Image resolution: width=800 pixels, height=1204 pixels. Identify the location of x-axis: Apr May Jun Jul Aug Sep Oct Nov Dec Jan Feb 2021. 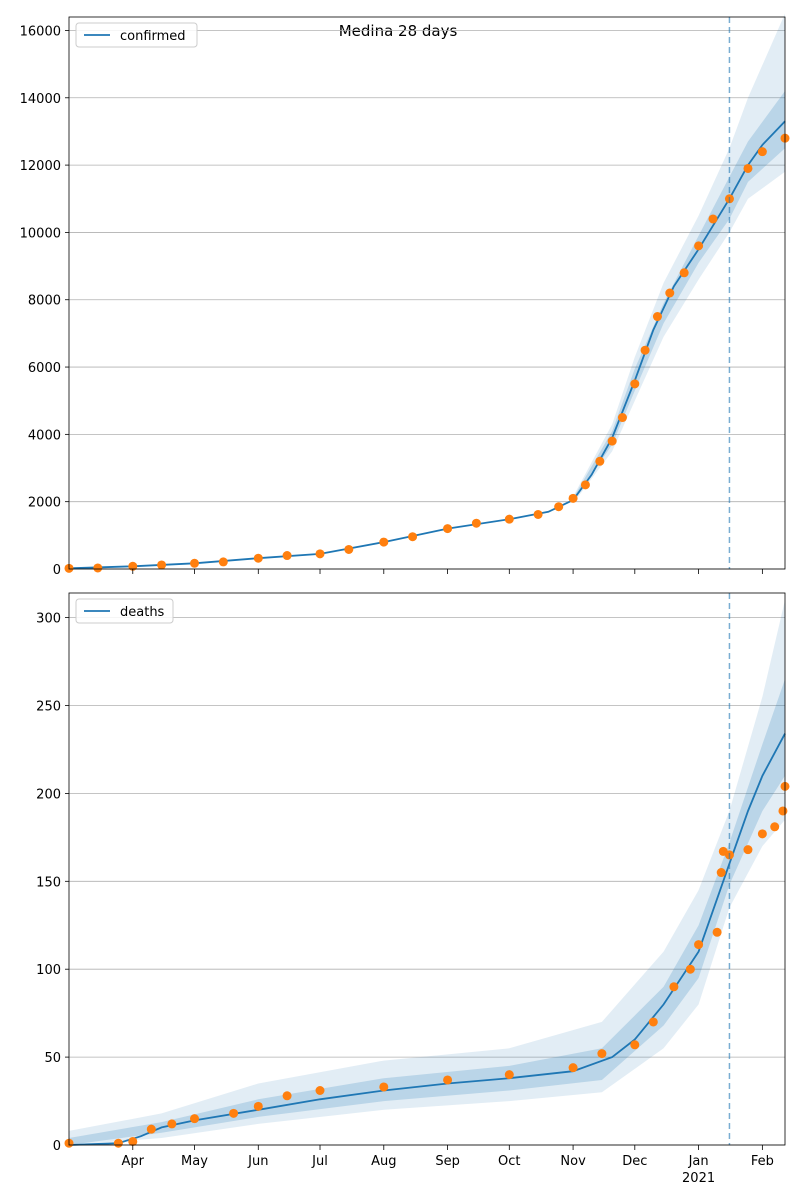
(448, 1170).